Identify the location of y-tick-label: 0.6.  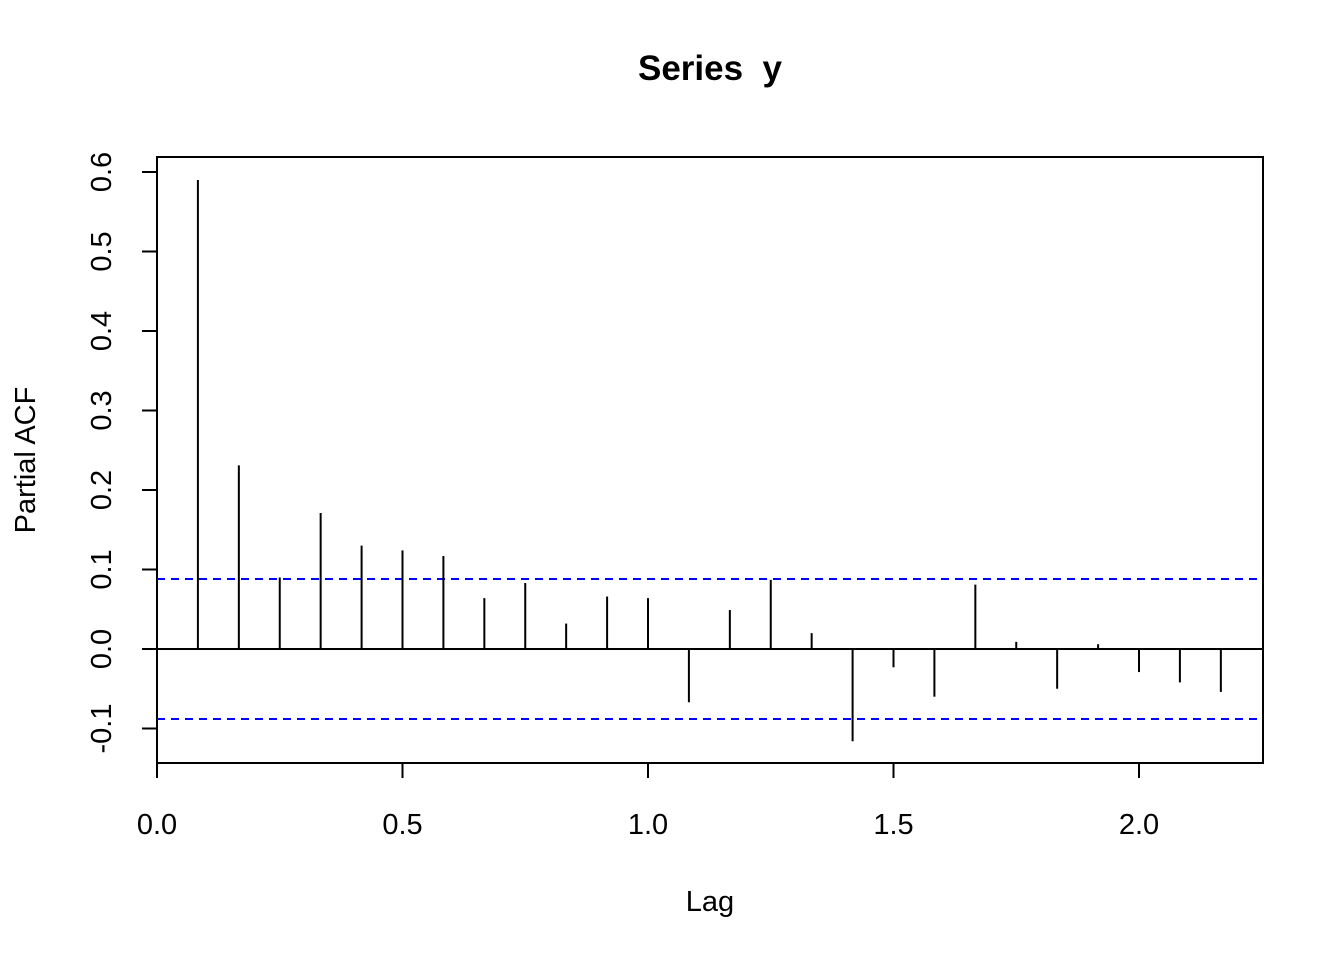
(102, 172).